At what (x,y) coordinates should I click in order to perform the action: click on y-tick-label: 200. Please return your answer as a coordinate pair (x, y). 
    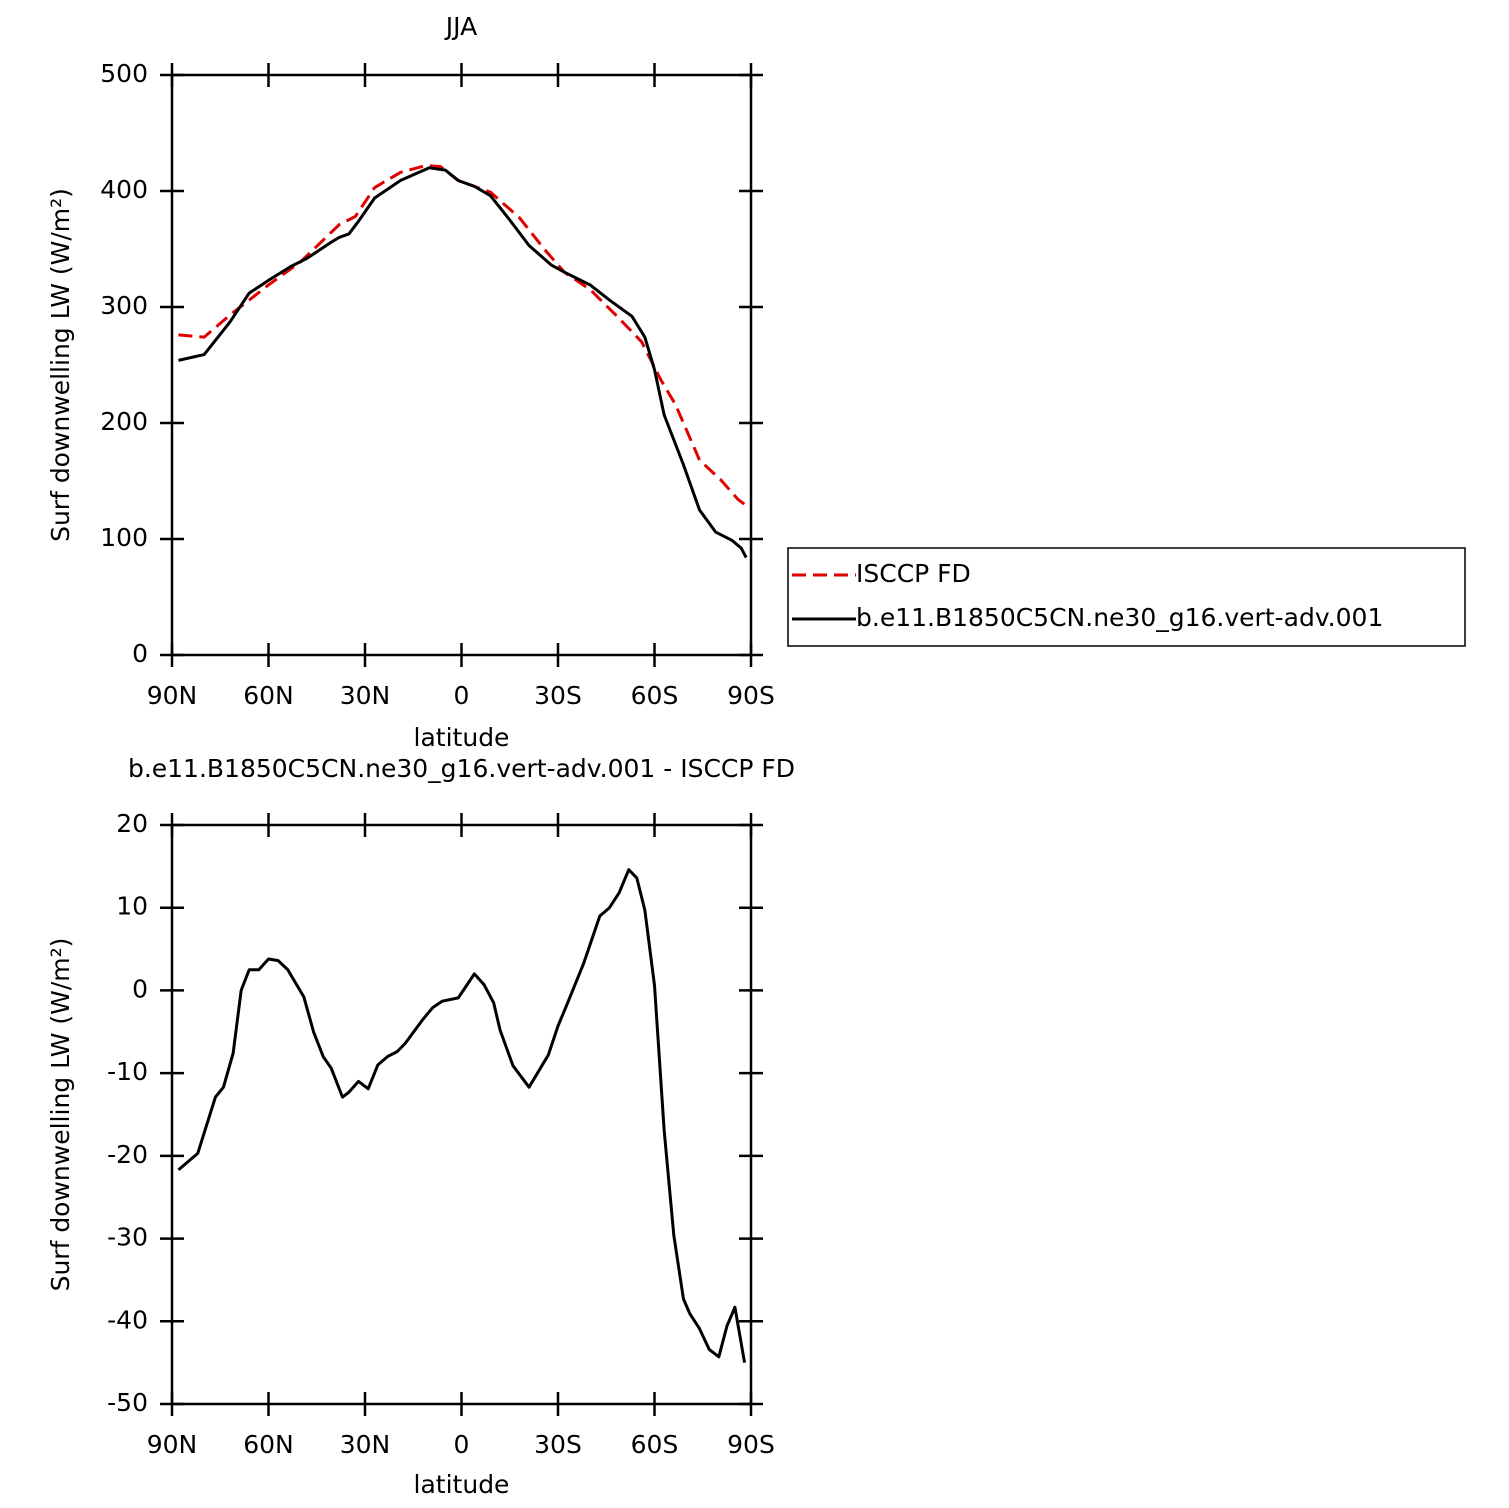
    Looking at the image, I should click on (124, 421).